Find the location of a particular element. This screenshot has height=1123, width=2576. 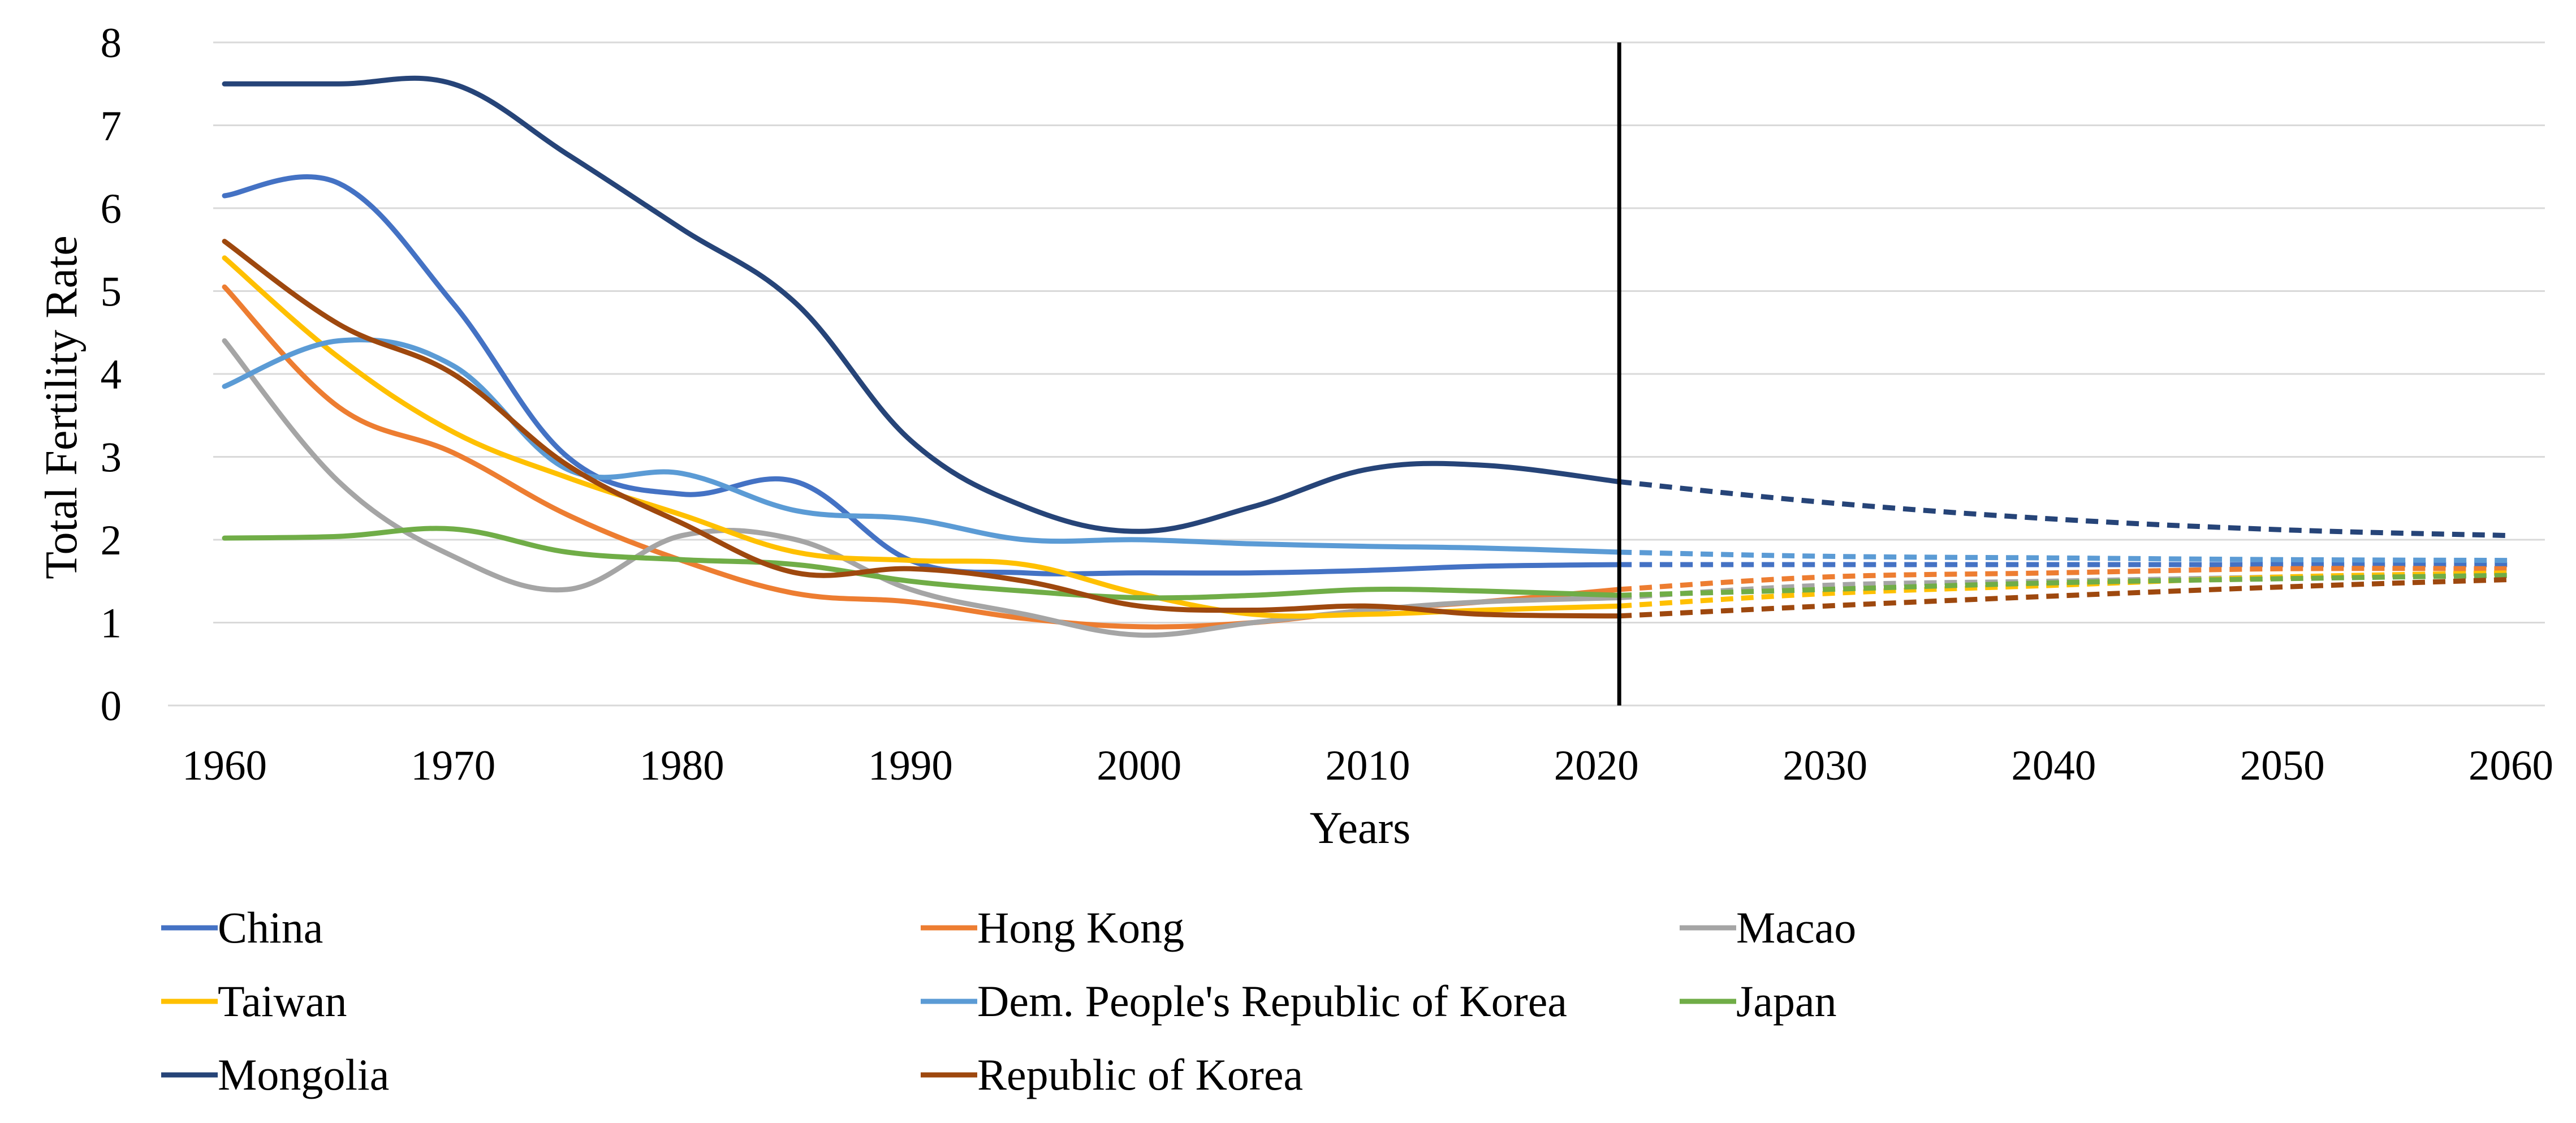

legend-label: Macao is located at coordinates (1796, 928).